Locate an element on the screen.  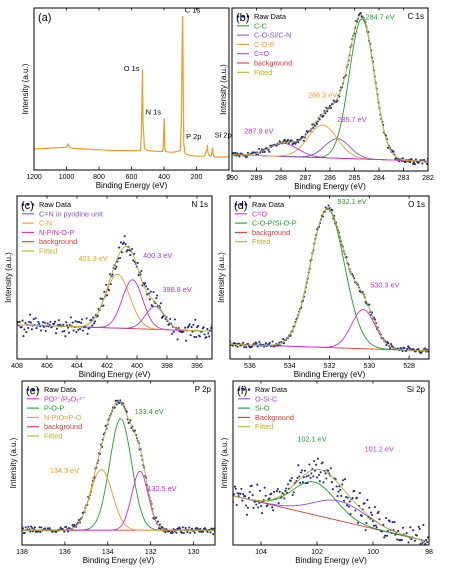
legend-entry: C-O-Si/C-N is located at coordinates (272, 35).